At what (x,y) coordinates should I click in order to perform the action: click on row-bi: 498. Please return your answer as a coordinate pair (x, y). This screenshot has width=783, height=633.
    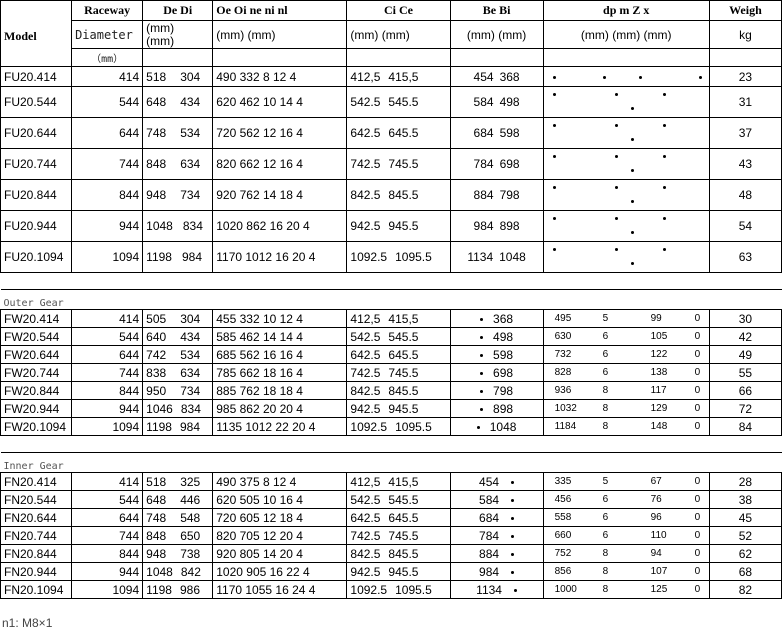
    Looking at the image, I should click on (503, 336).